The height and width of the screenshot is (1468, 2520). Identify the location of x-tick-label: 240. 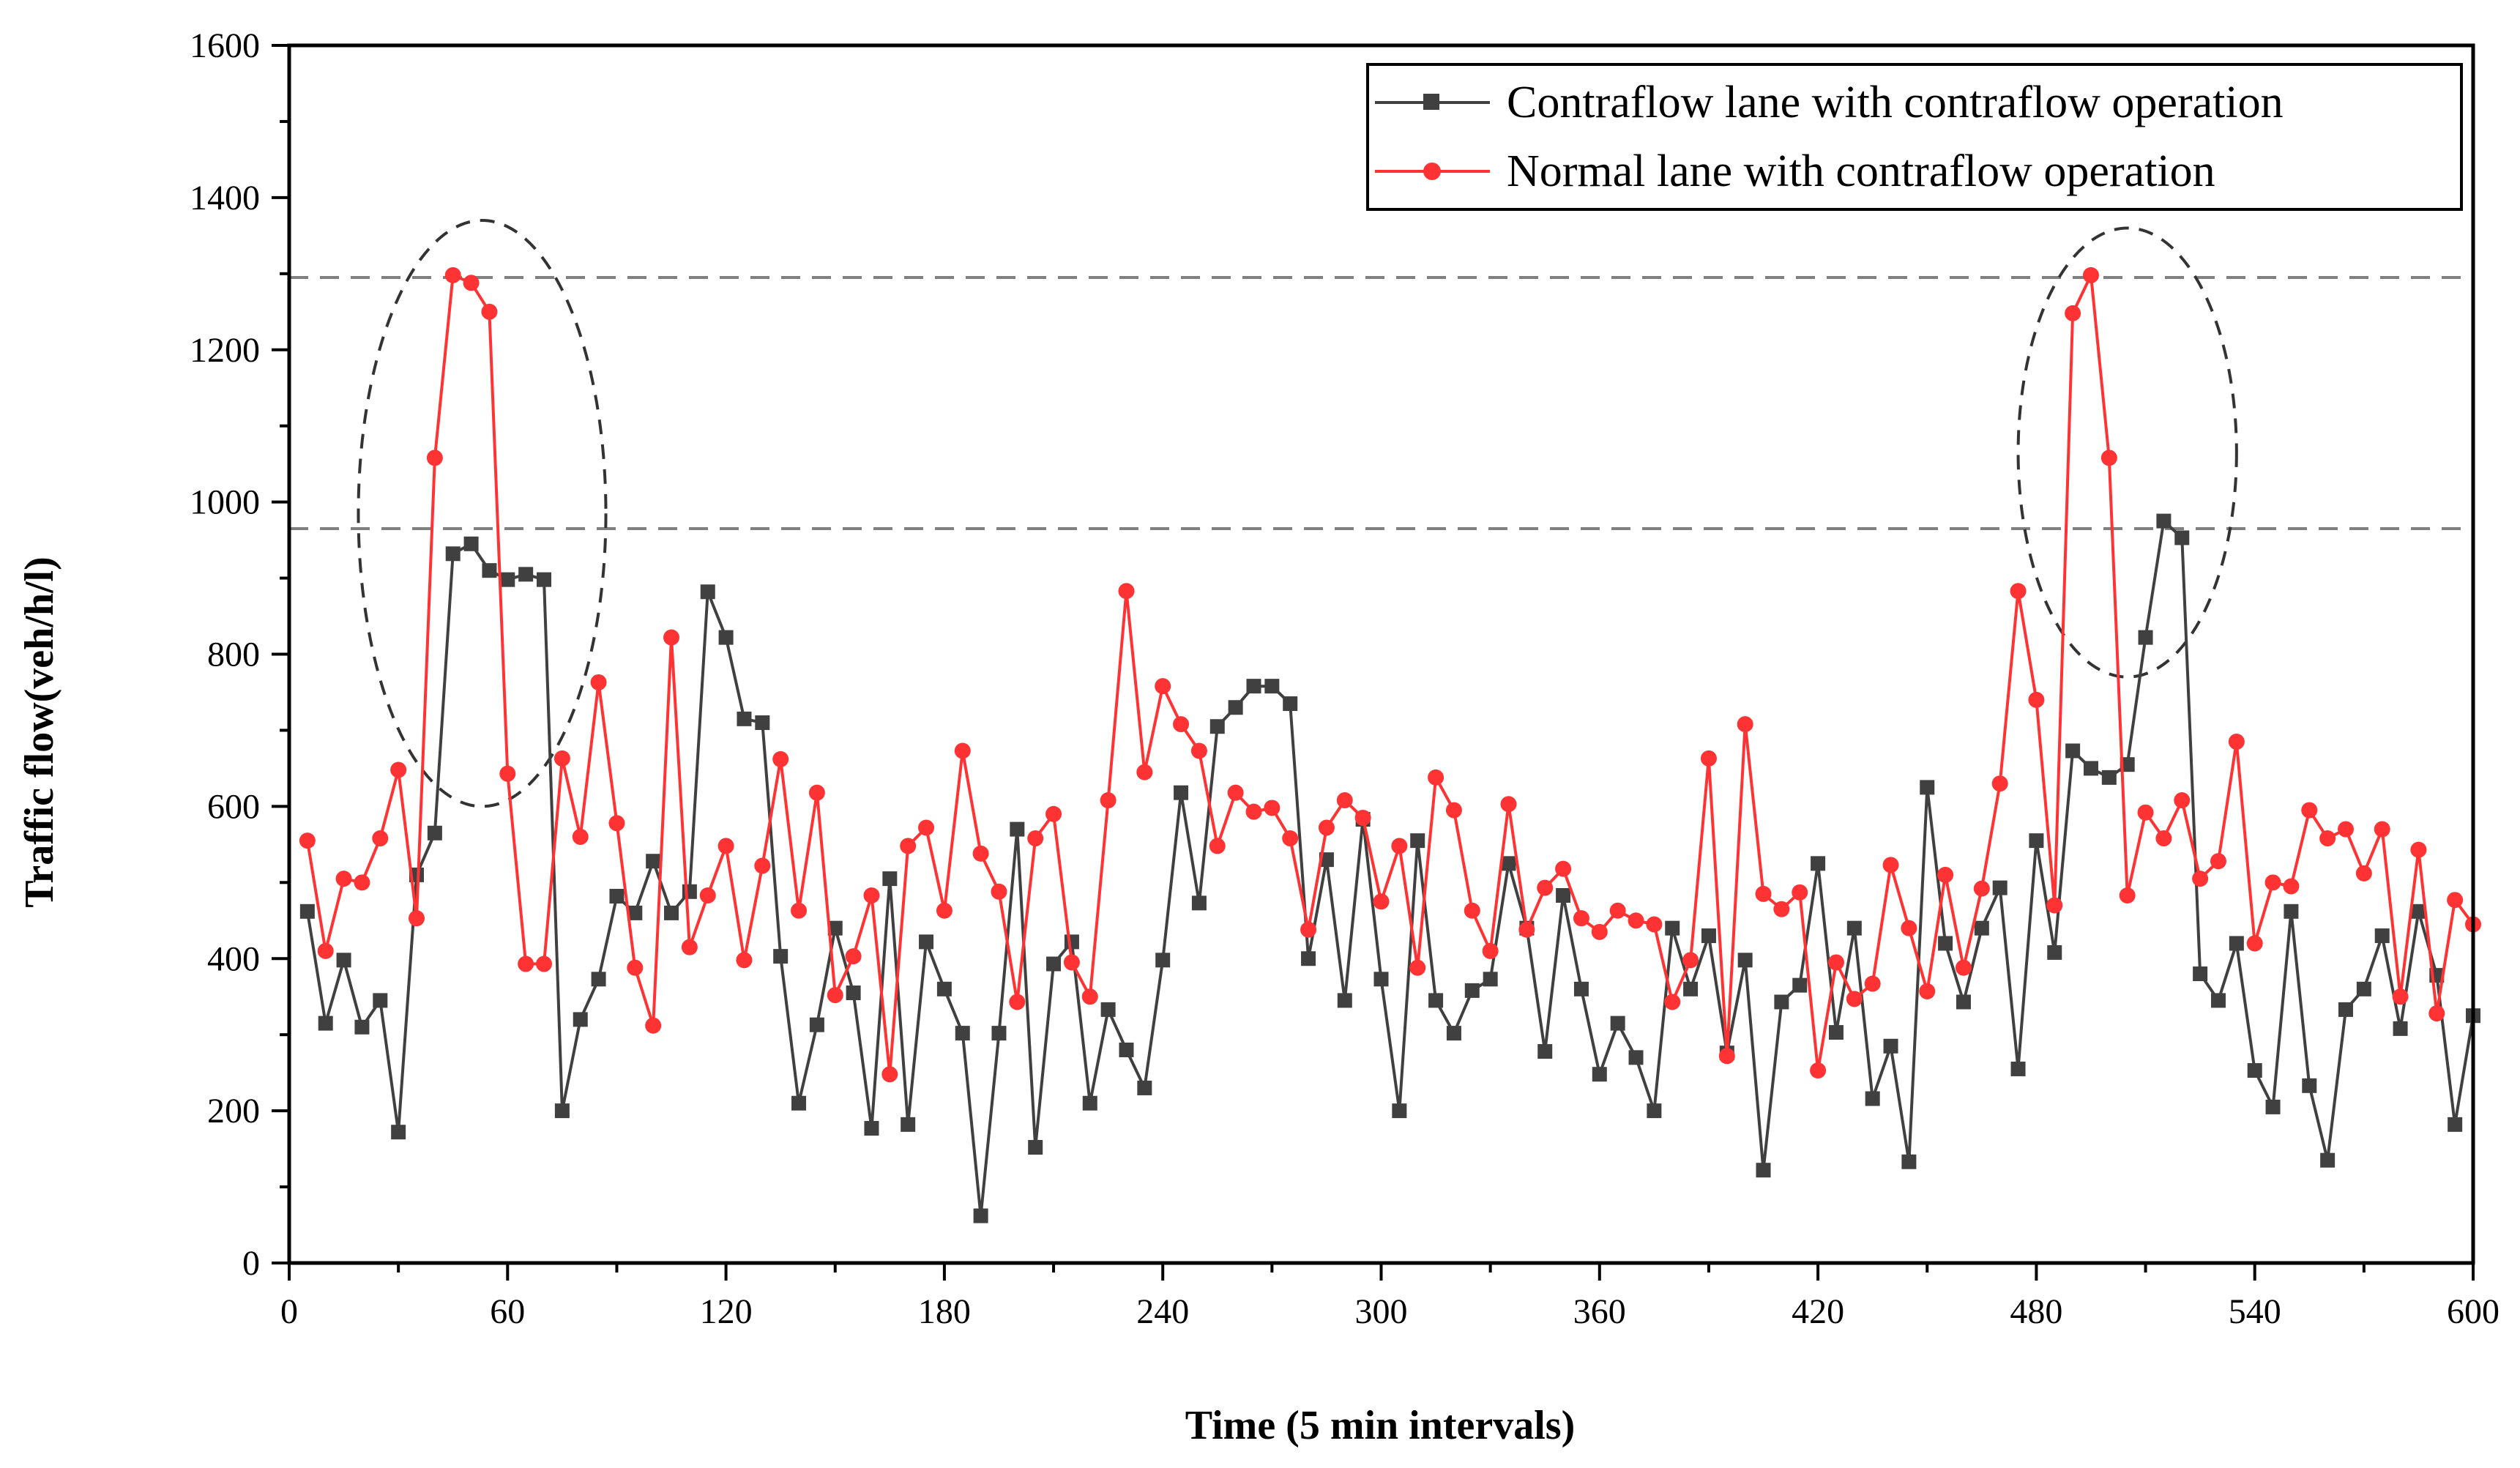
(1162, 1311).